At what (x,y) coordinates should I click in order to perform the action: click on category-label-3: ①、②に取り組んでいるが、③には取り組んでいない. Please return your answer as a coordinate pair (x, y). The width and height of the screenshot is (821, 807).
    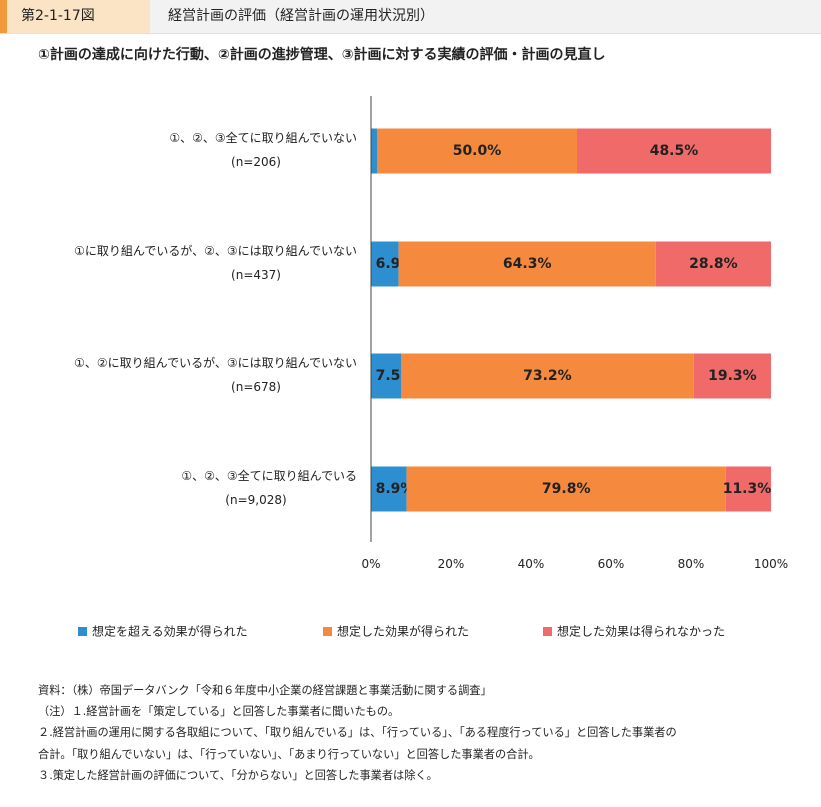
    Looking at the image, I should click on (215, 362).